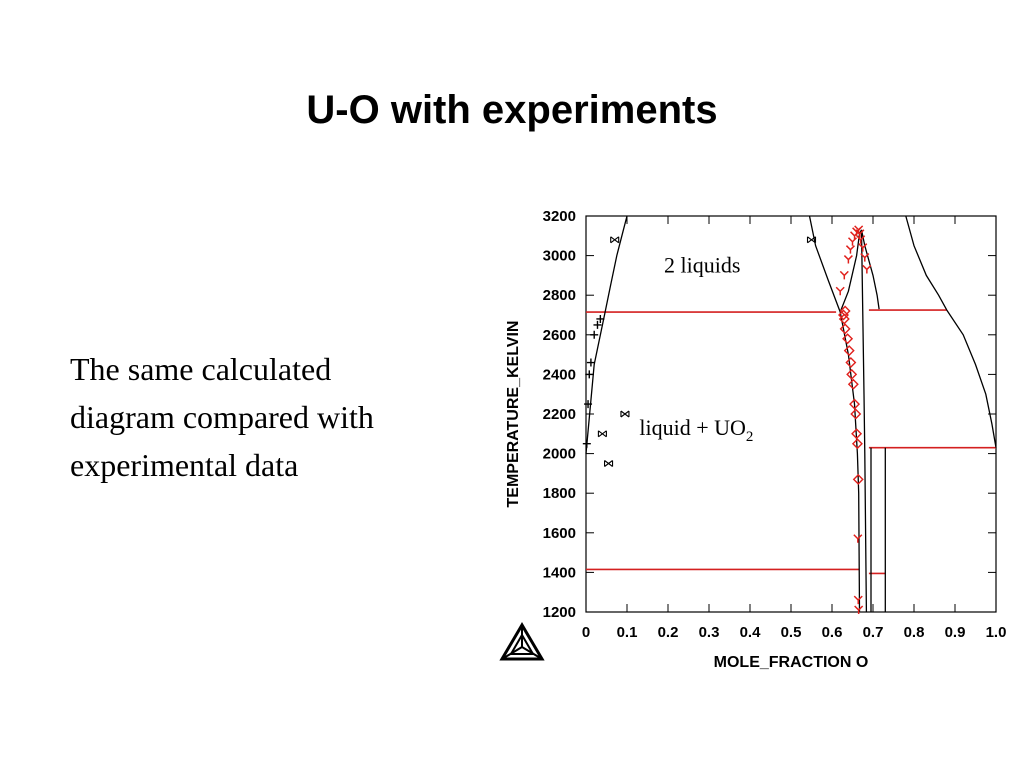 This screenshot has width=1024, height=768. I want to click on x-tick-label: 0.1, so click(627, 632).